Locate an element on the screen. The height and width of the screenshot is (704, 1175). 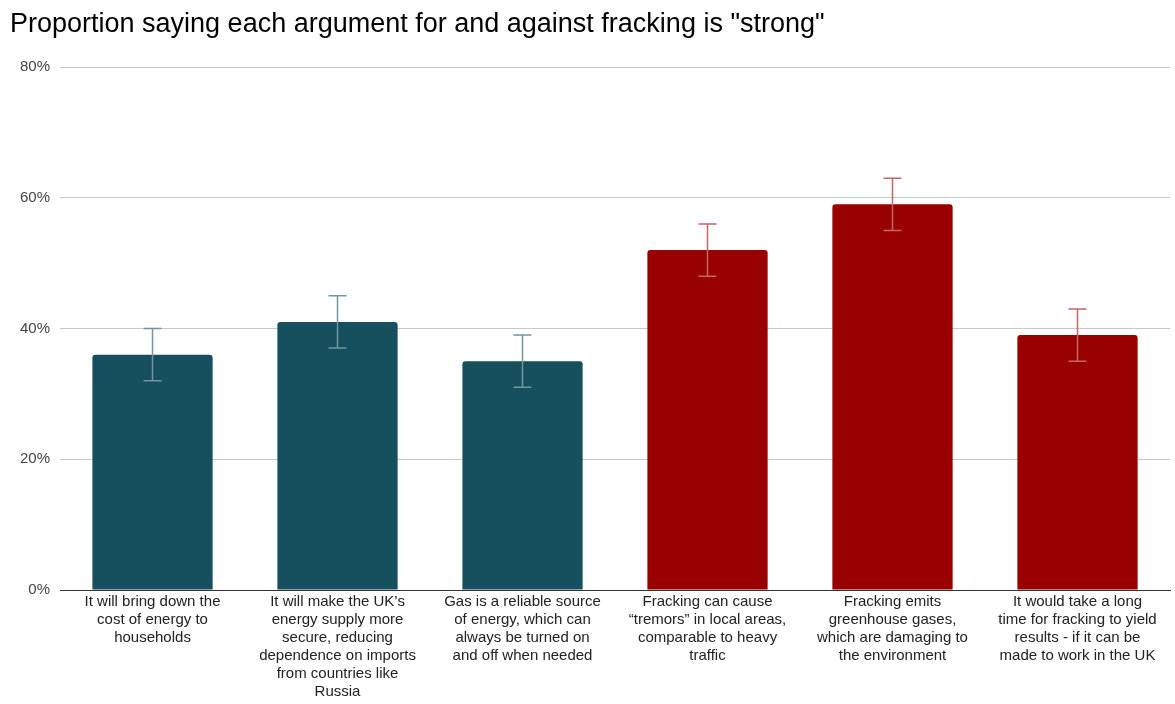
x-tick-label: Fracking can cause “tremors” in local areas, comparable to heavy traffic is located at coordinates (707, 628).